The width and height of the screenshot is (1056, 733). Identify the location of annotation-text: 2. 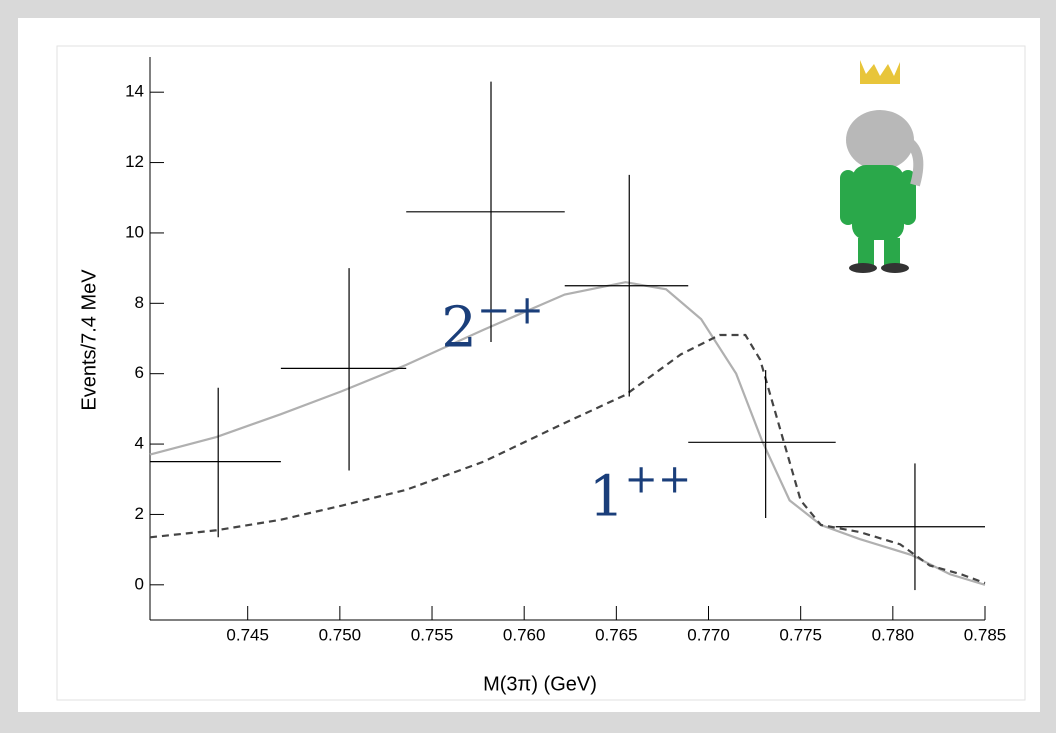
(459, 327).